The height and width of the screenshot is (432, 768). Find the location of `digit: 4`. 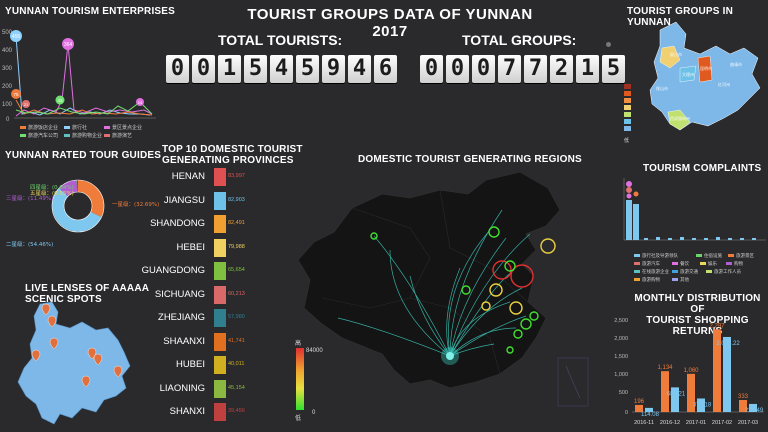

digit: 4 is located at coordinates (359, 69).